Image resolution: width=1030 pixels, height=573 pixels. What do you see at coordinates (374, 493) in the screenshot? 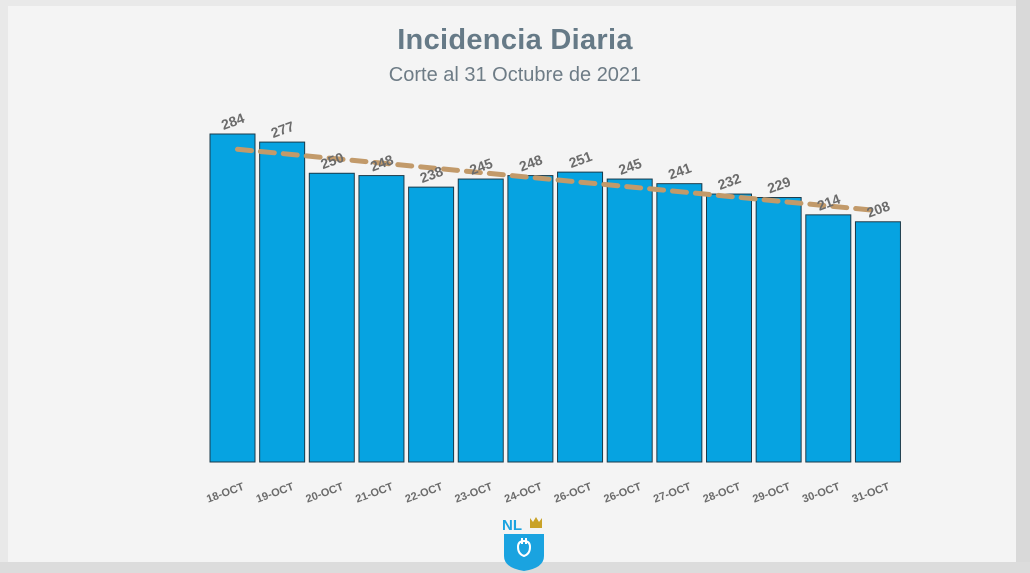
I see `x-tick-label: 21-OCT` at bounding box center [374, 493].